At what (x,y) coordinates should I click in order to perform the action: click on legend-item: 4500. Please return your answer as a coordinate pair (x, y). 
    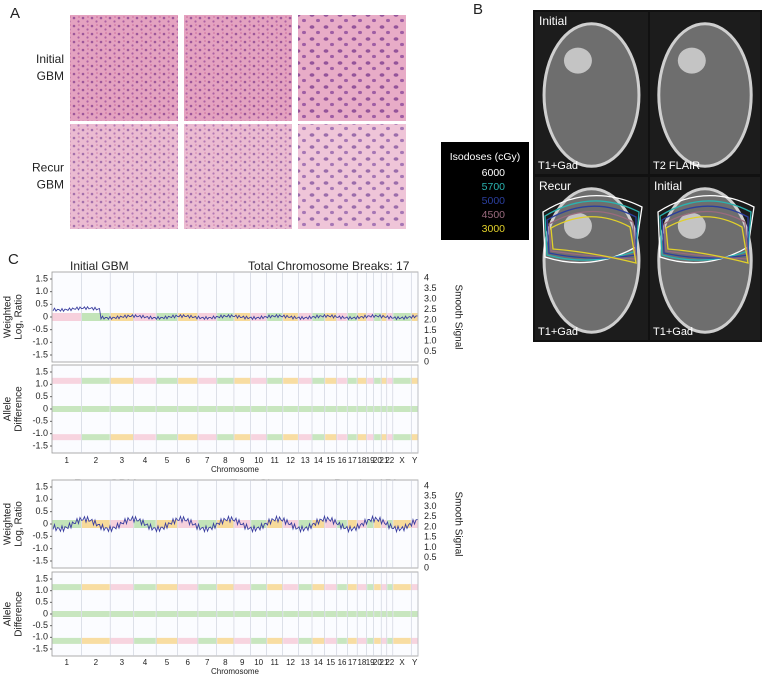
    Looking at the image, I should click on (494, 215).